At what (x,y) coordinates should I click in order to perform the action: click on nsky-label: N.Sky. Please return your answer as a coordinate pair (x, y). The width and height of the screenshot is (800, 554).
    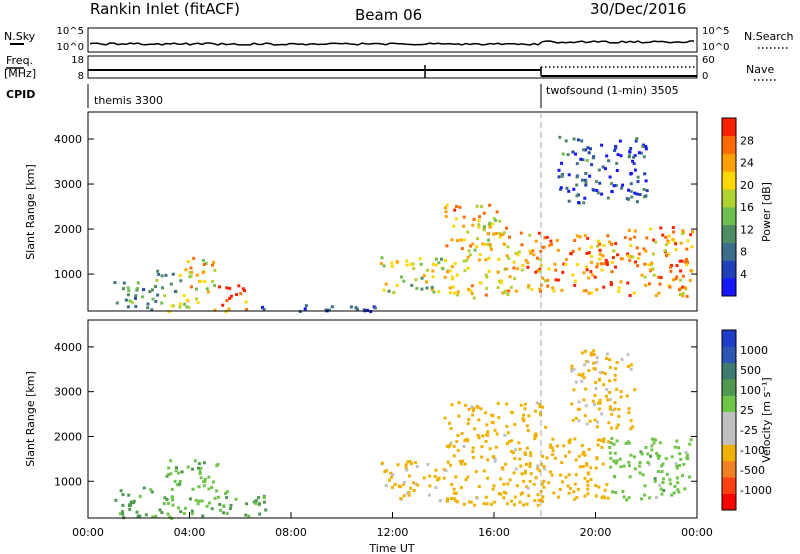
    Looking at the image, I should click on (20, 36).